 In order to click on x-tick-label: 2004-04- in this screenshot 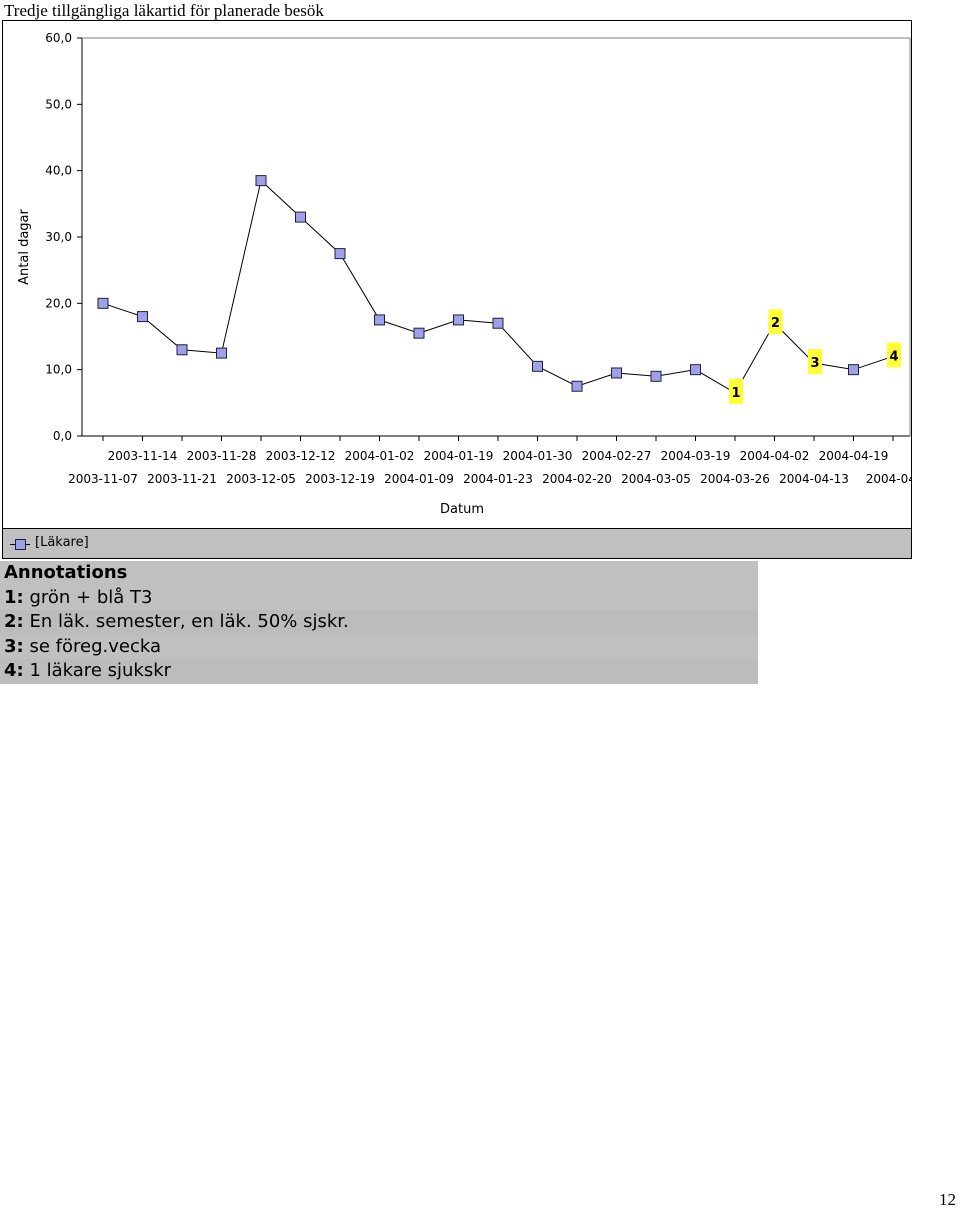, I will do `click(888, 479)`.